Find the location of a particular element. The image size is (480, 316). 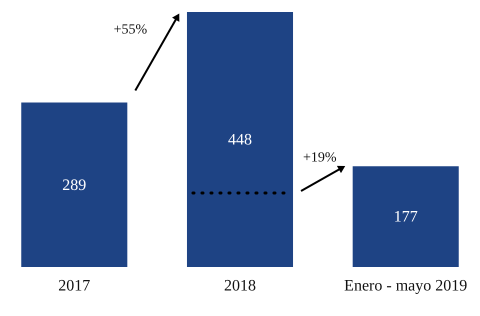

data-label: 448 is located at coordinates (240, 140).